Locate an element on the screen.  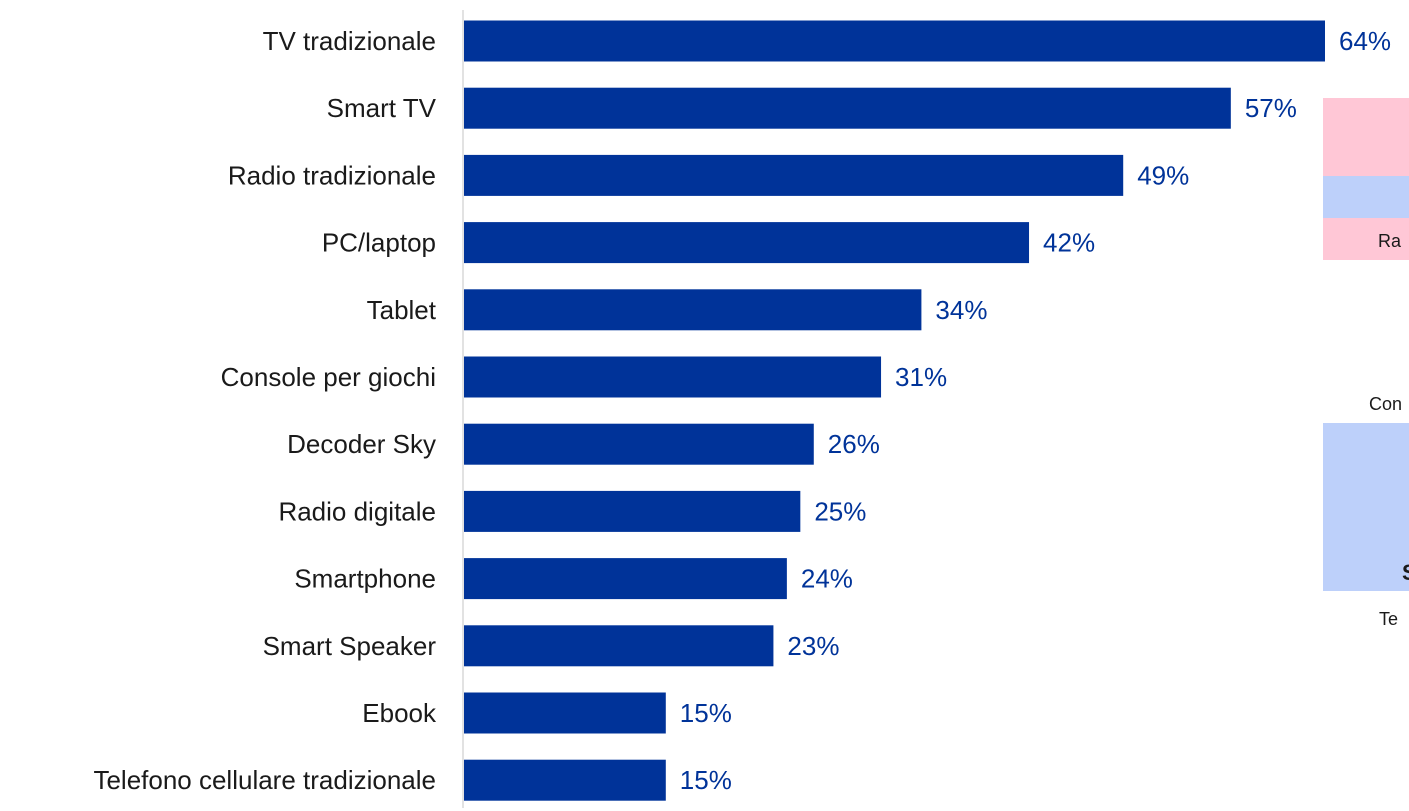
side-panel-text-s: S is located at coordinates (1405, 572).